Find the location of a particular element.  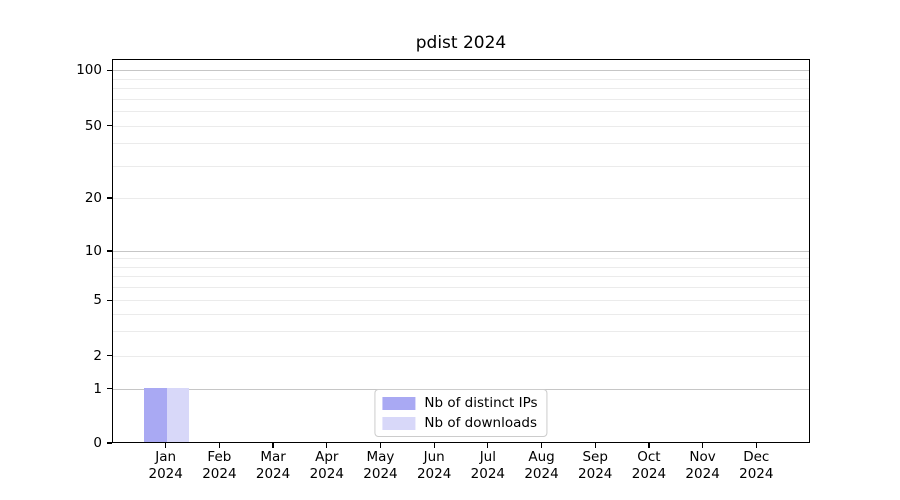

legend-entry: Nb of downloads is located at coordinates (459, 423).